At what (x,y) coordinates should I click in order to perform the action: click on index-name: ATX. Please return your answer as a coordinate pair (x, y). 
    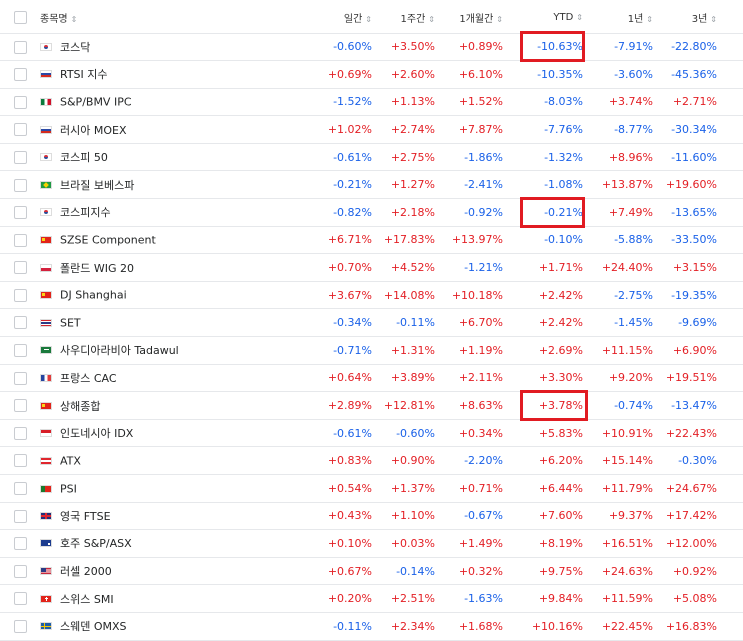
    Looking at the image, I should click on (70, 461).